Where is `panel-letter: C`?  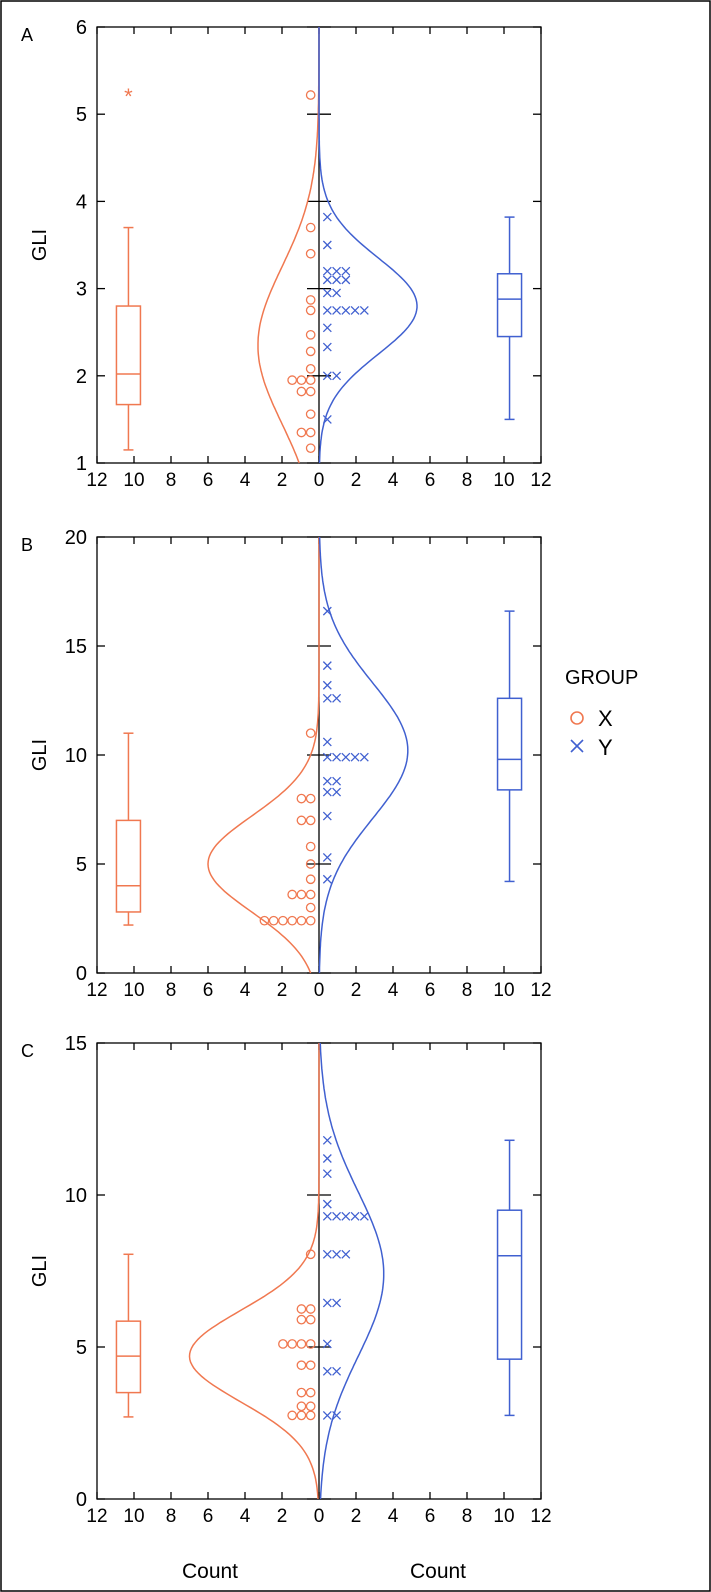
panel-letter: C is located at coordinates (27, 1051).